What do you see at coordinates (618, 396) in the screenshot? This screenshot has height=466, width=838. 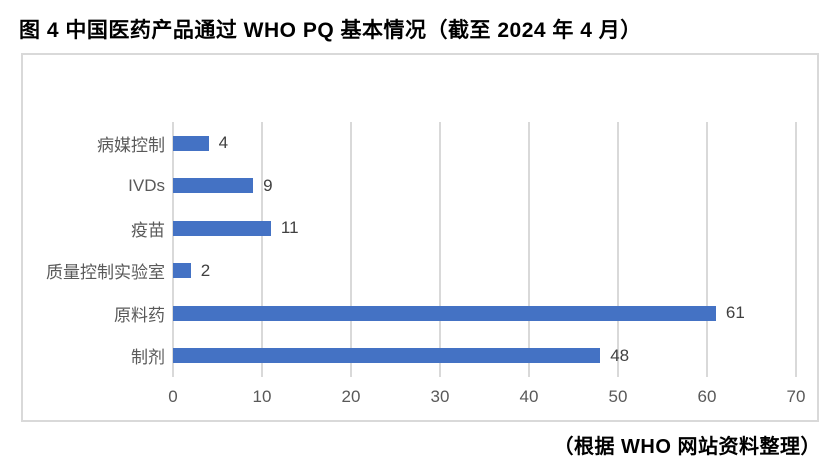 I see `x-tick-label: 50` at bounding box center [618, 396].